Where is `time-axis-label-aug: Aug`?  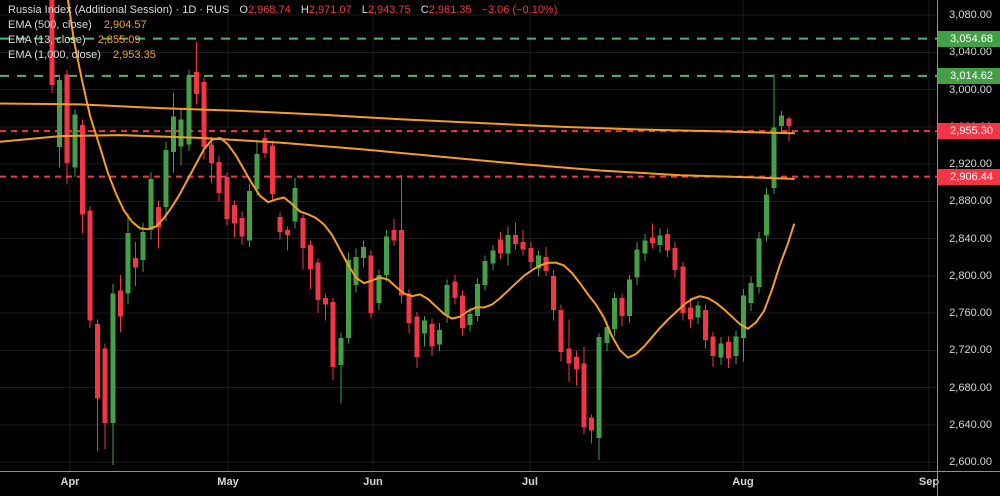 time-axis-label-aug: Aug is located at coordinates (743, 482).